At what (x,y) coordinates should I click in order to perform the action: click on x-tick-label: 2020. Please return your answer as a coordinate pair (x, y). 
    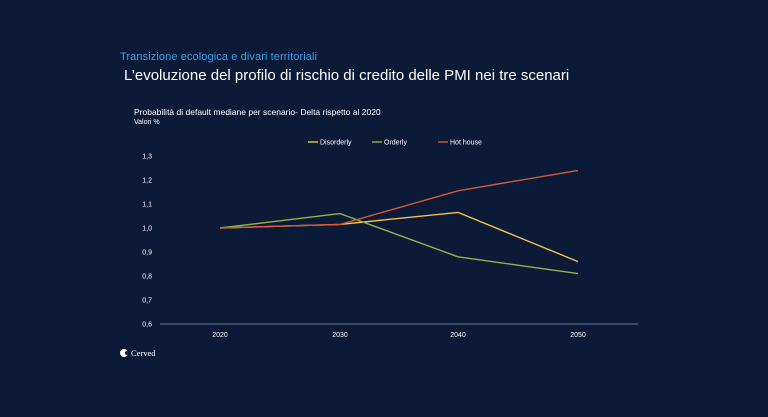
    Looking at the image, I should click on (220, 335).